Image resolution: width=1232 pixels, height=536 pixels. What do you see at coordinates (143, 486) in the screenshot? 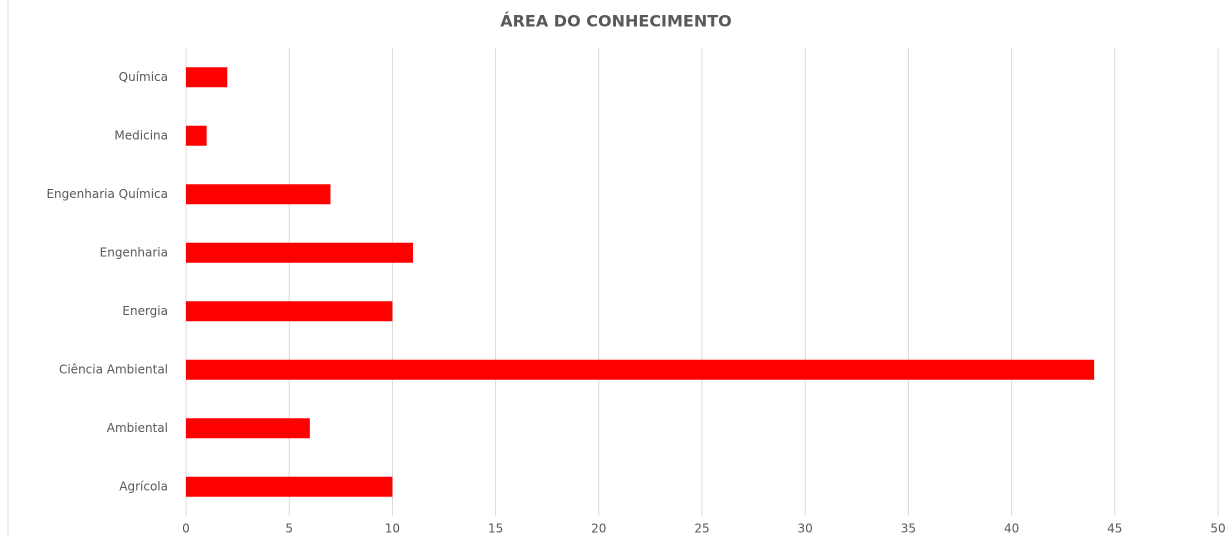
I see `y-tick-label: Agrícola` at bounding box center [143, 486].